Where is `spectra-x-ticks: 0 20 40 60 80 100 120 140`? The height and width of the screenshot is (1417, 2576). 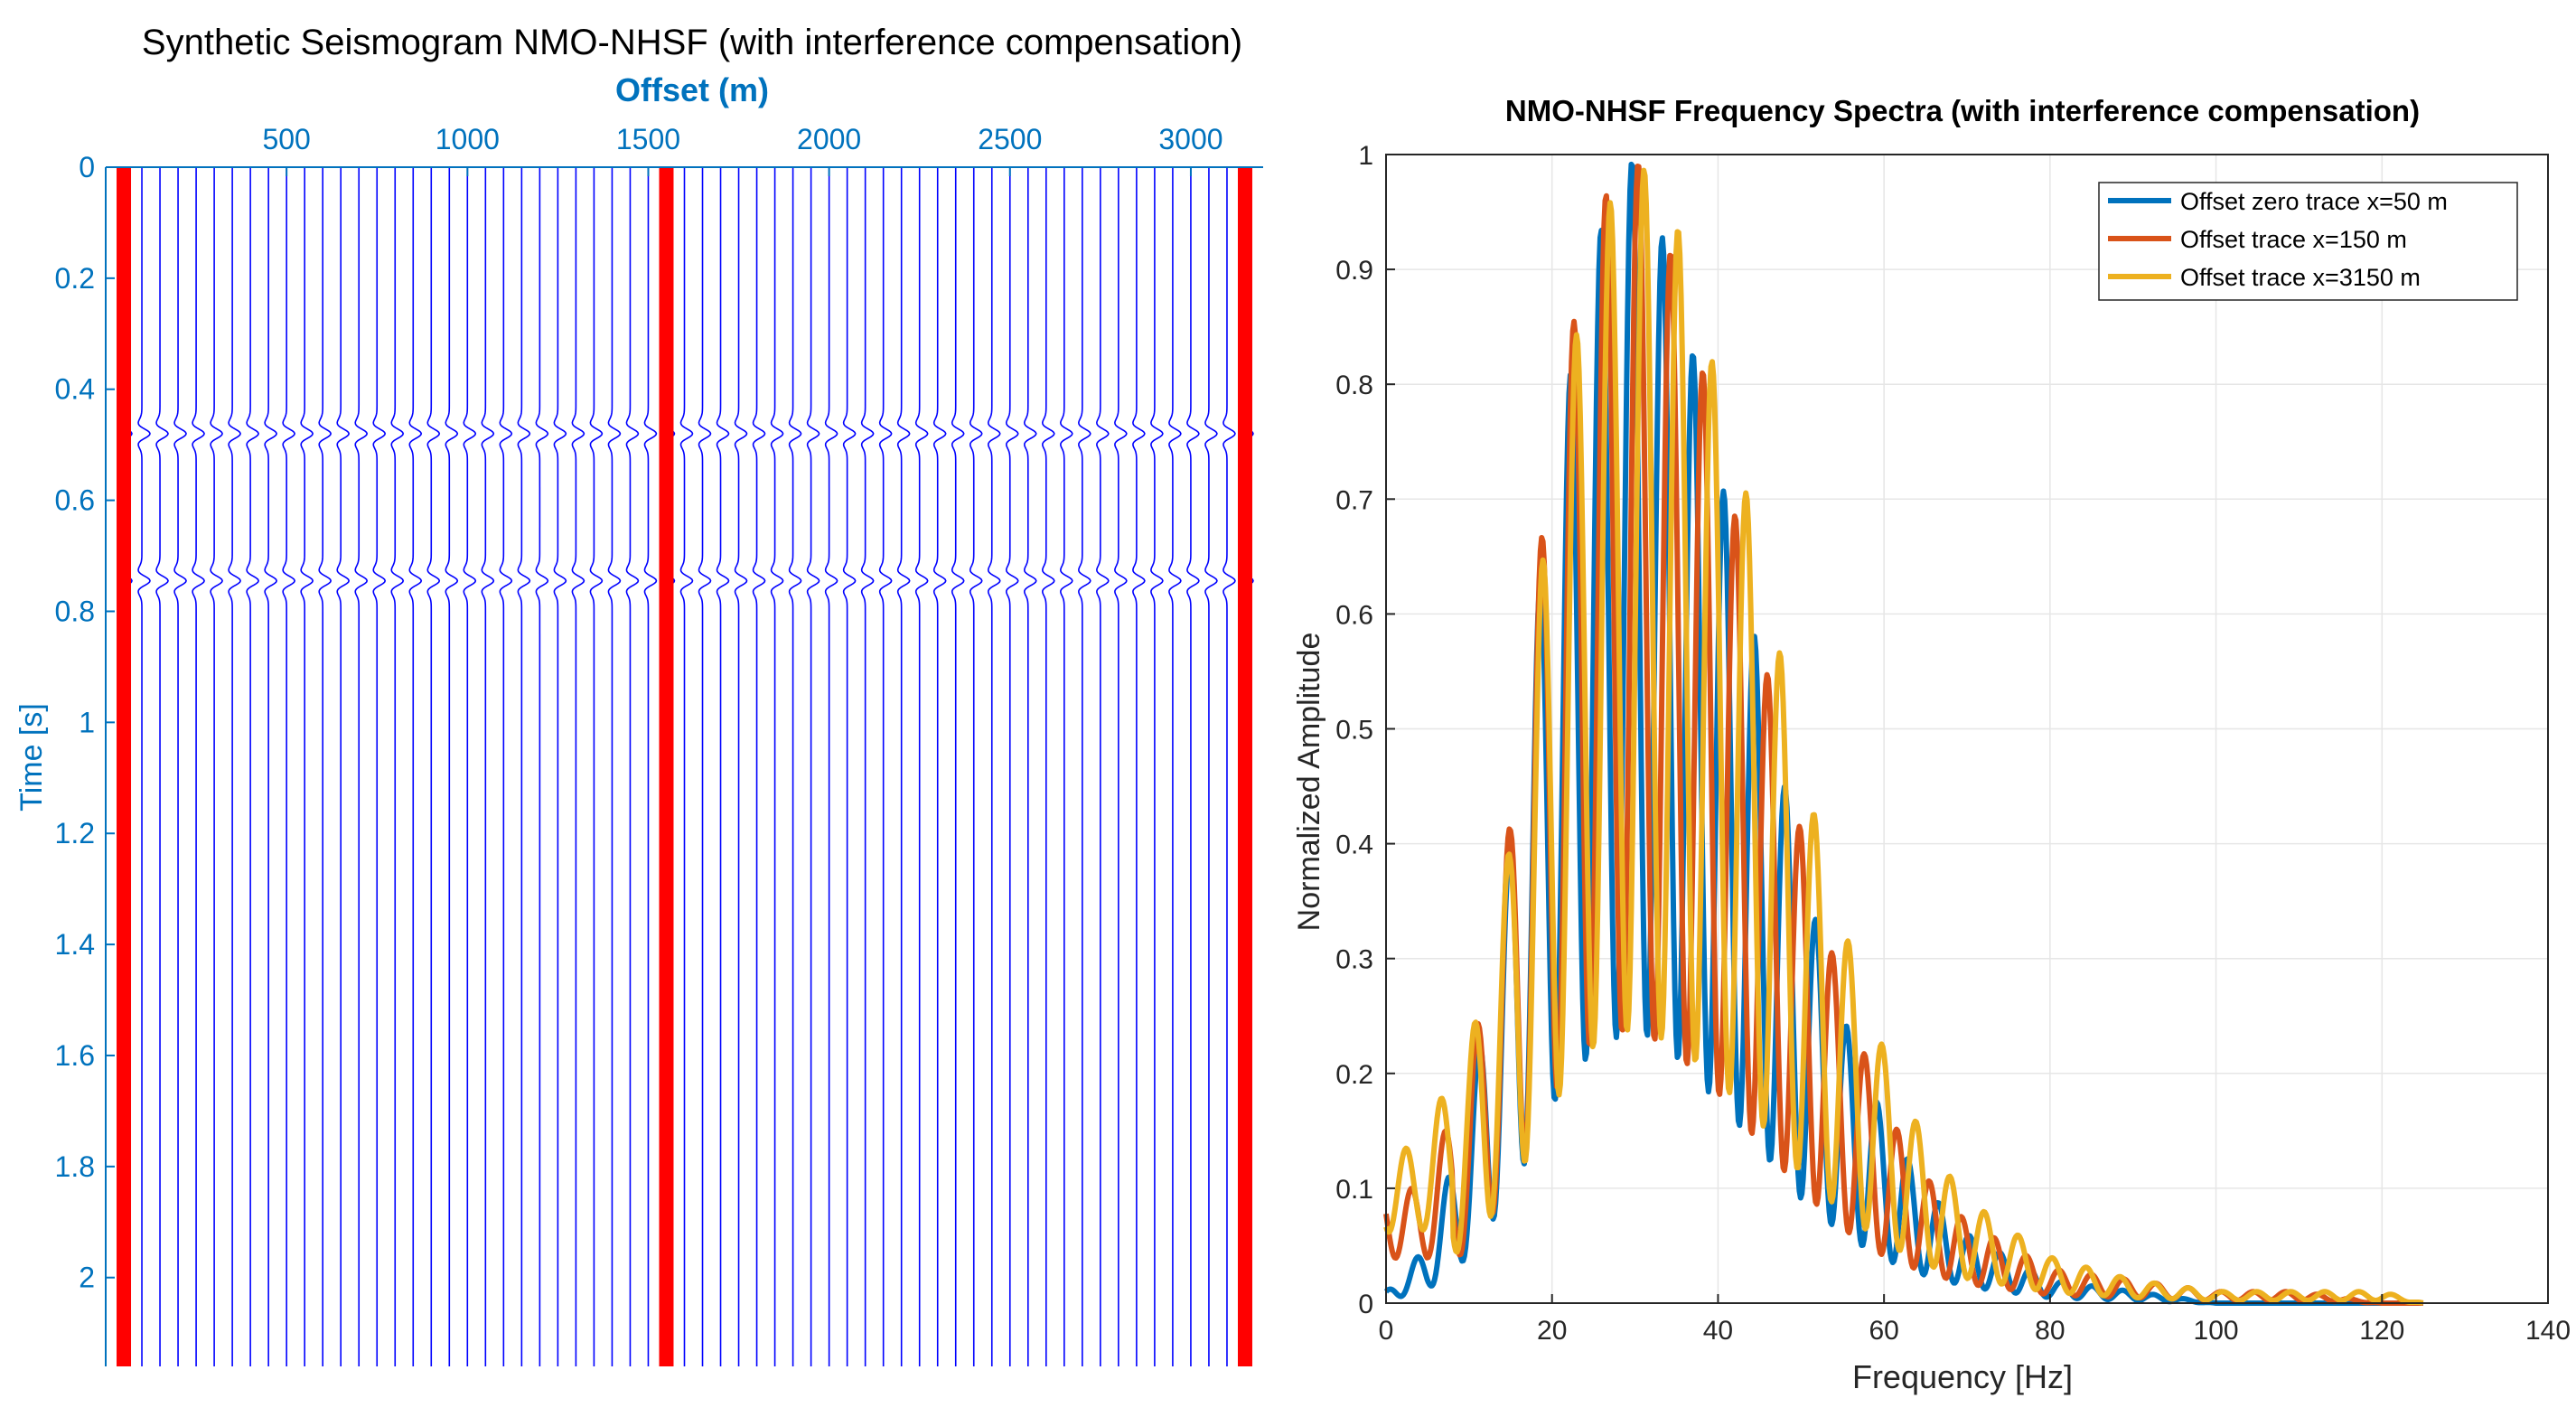 spectra-x-ticks: 0 20 40 60 80 100 120 140 is located at coordinates (1975, 1320).